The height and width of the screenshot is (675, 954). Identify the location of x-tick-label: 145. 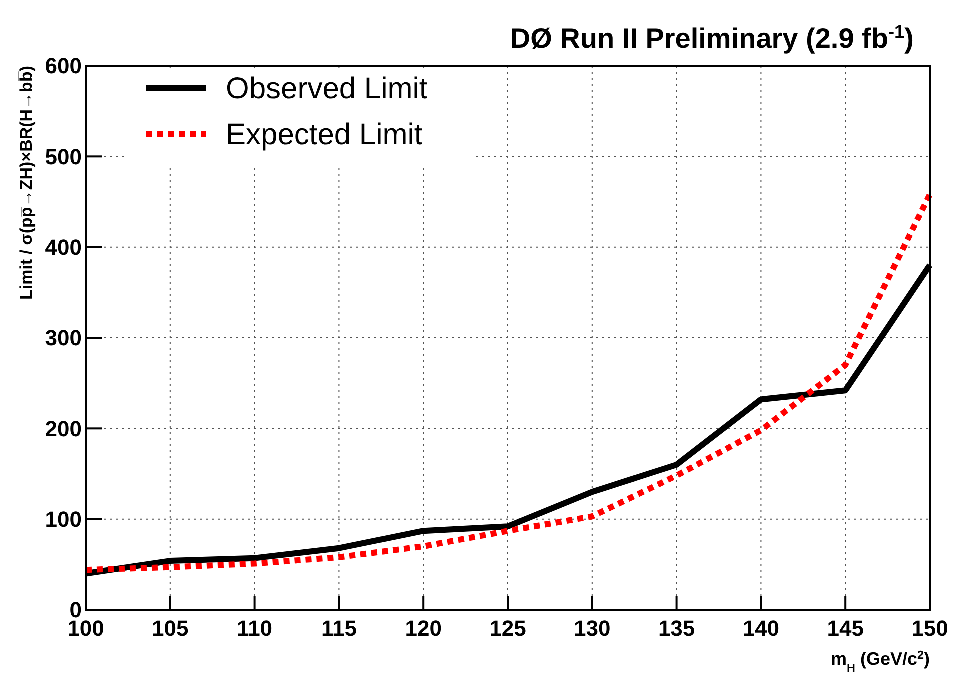
(845, 628).